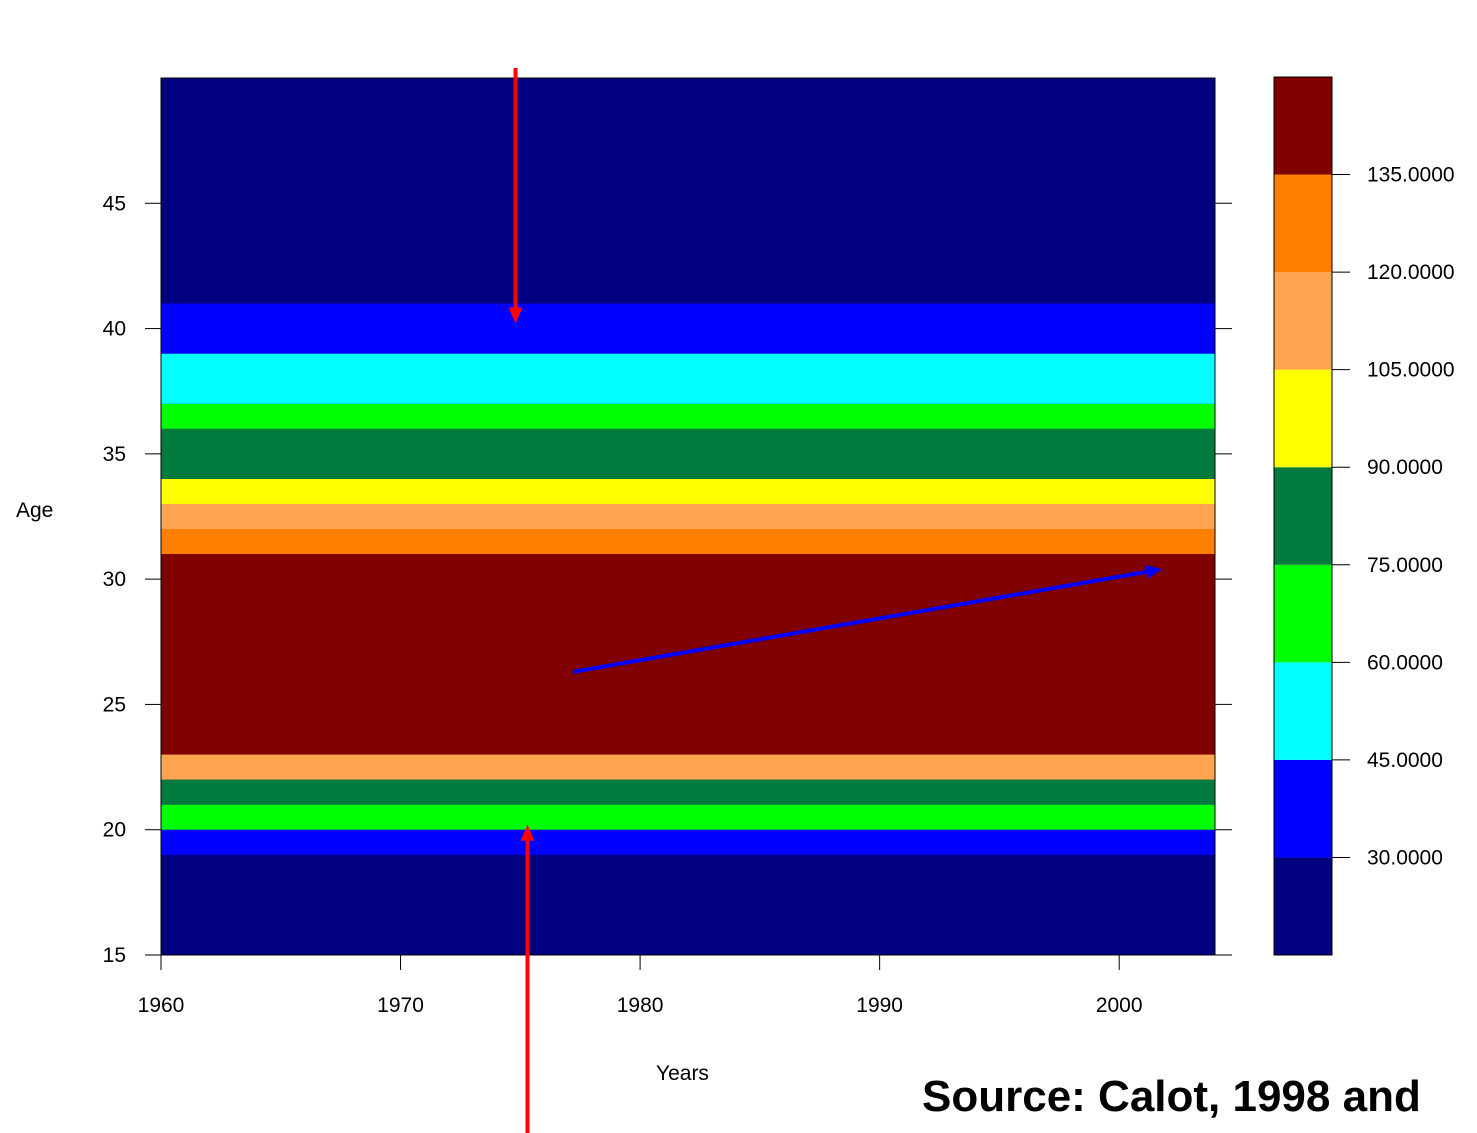 This screenshot has height=1133, width=1477. Describe the element at coordinates (640, 986) in the screenshot. I see `x-axis: 1960 1970 1980 1990 2000` at that location.